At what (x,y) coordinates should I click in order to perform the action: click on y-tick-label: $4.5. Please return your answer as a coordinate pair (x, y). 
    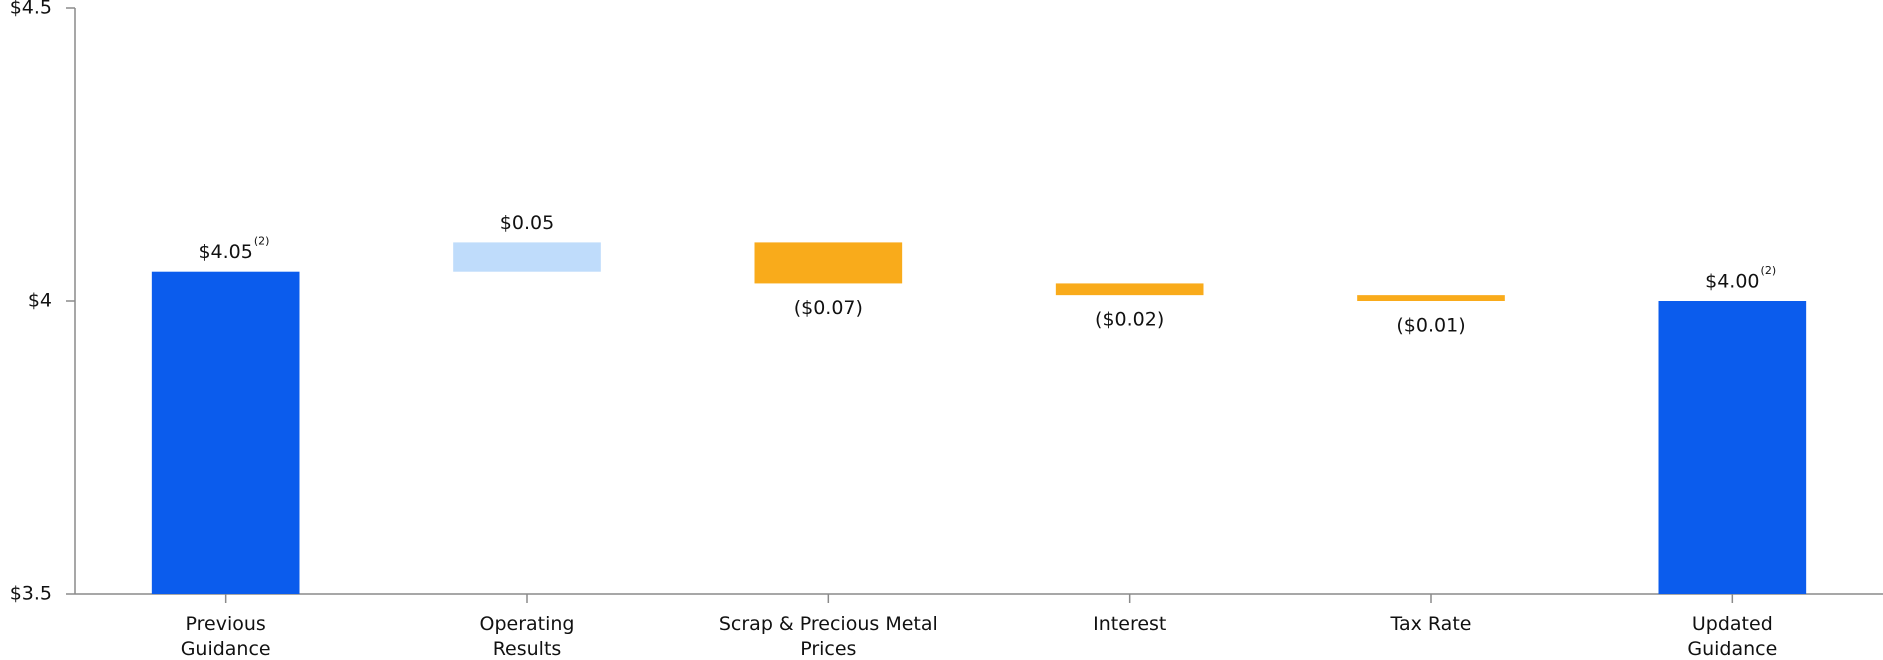
    Looking at the image, I should click on (31, 9).